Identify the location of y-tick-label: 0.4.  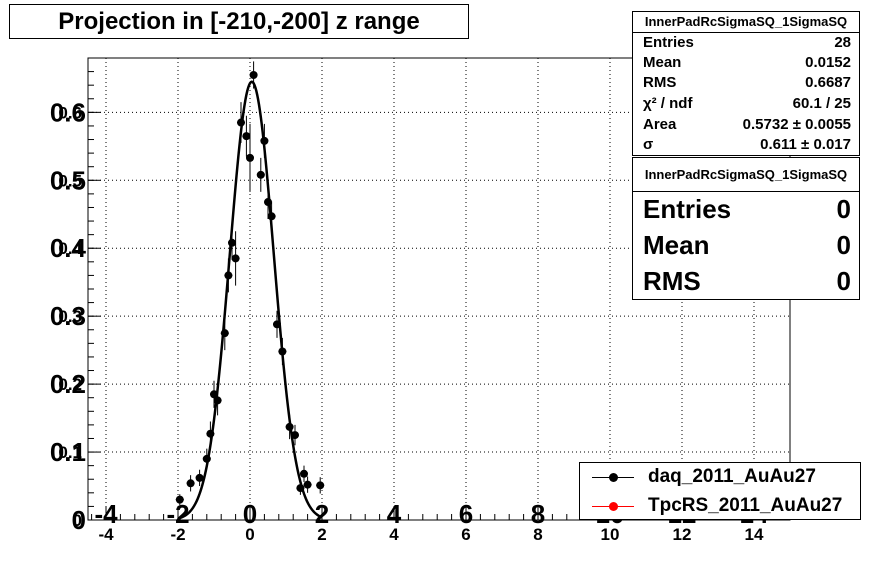
(70, 248).